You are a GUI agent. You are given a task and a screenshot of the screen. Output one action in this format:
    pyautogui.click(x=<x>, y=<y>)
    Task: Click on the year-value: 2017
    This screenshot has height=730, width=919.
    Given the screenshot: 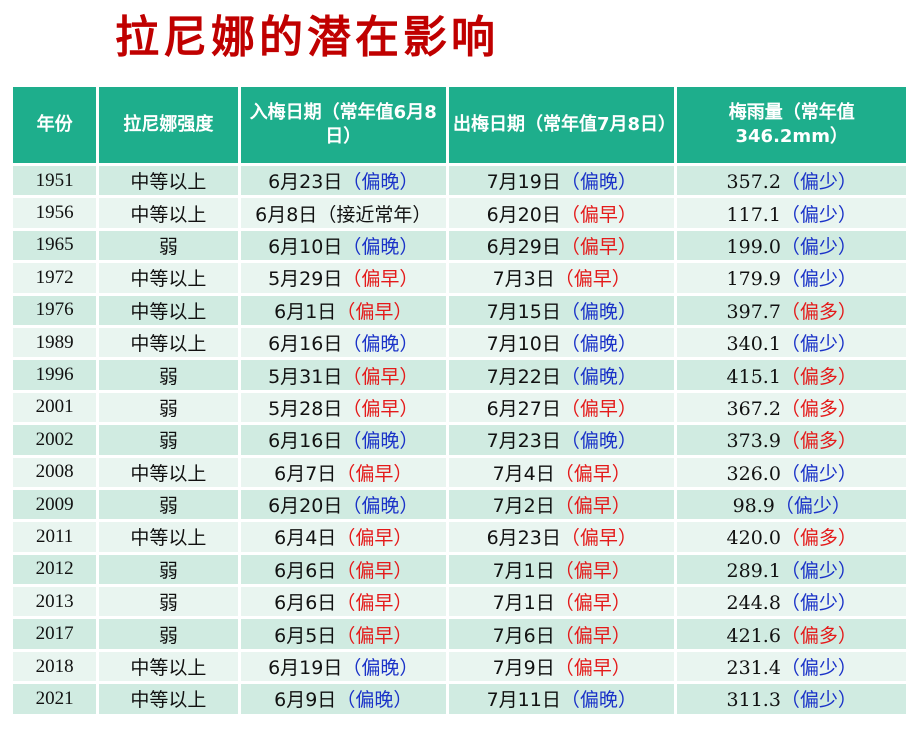 What is the action you would take?
    pyautogui.click(x=54, y=634)
    